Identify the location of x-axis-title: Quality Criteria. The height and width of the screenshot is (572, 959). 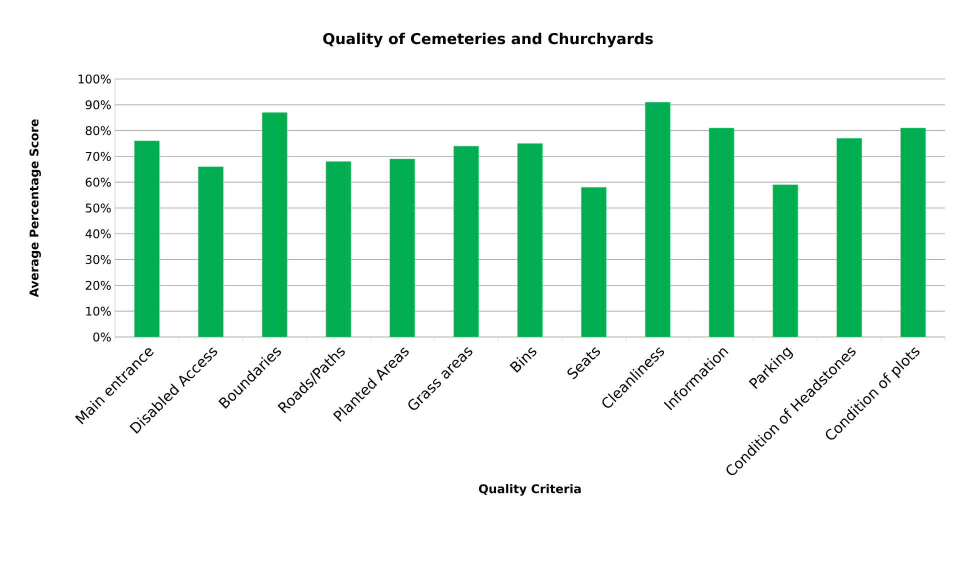
(529, 490).